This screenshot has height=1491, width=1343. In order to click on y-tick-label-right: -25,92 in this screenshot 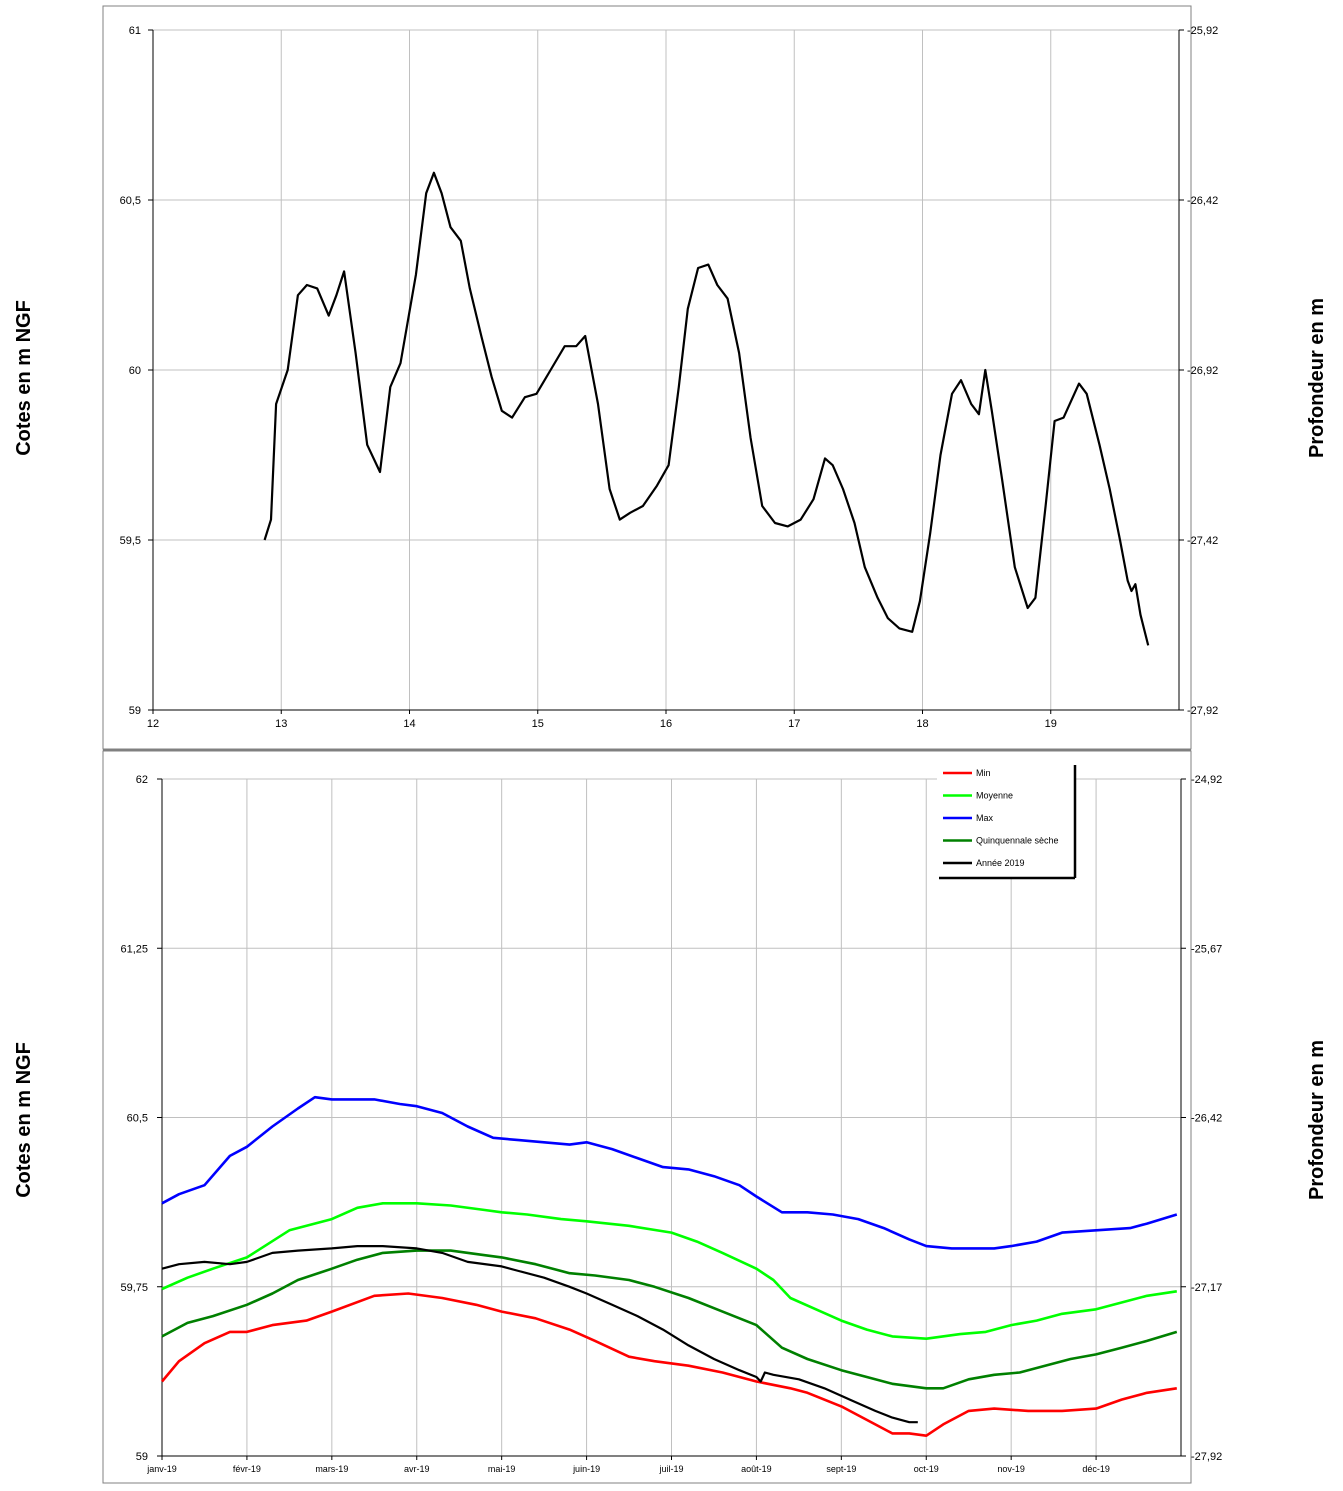, I will do `click(1202, 31)`.